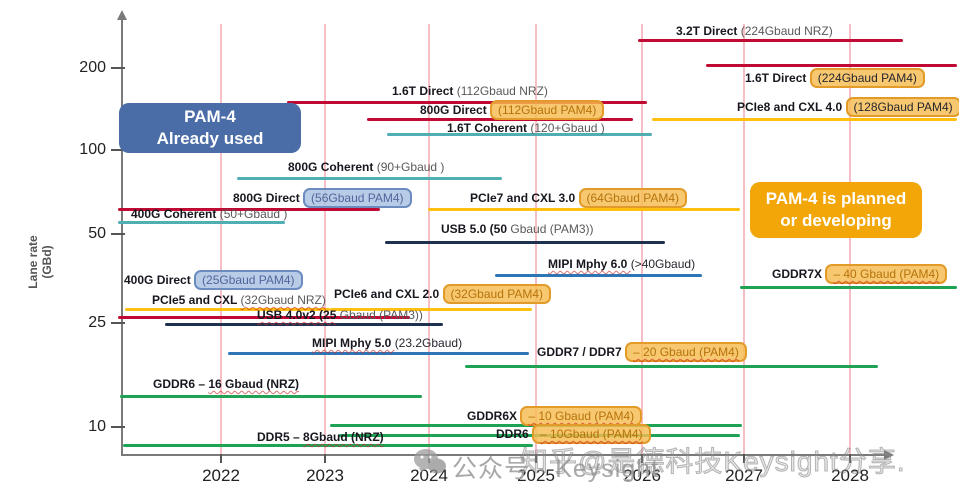 This screenshot has height=493, width=959. Describe the element at coordinates (353, 343) in the screenshot. I see `series-name: MIPI Mphy 5.0` at that location.